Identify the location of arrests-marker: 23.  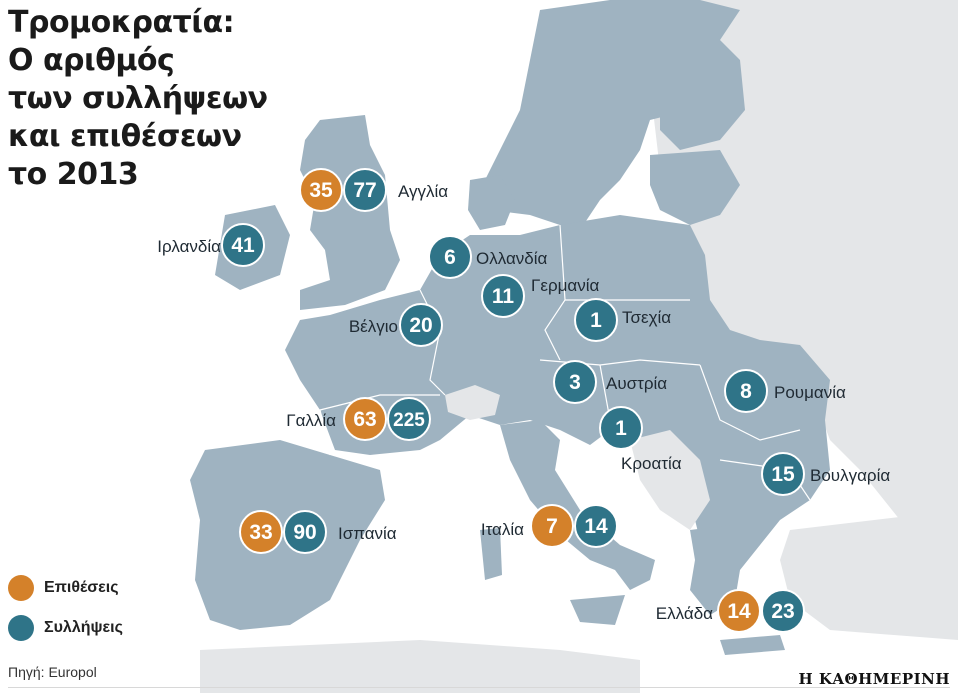
(783, 611).